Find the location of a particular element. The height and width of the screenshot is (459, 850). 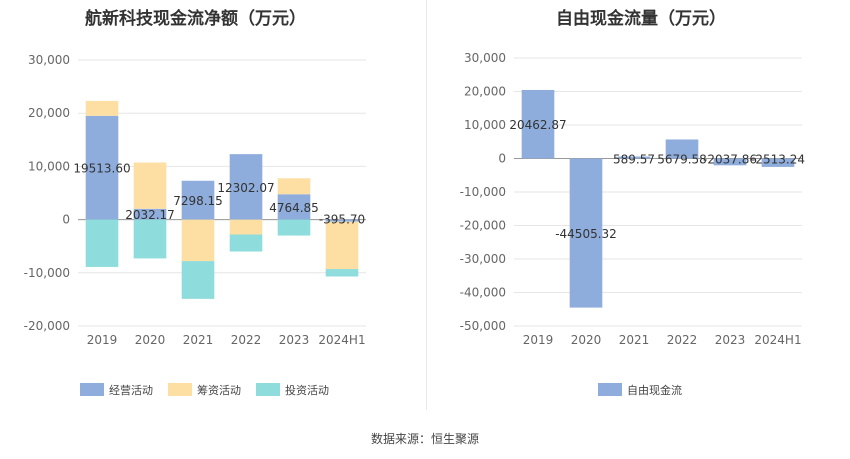

data-label: -44505.32 is located at coordinates (586, 234).